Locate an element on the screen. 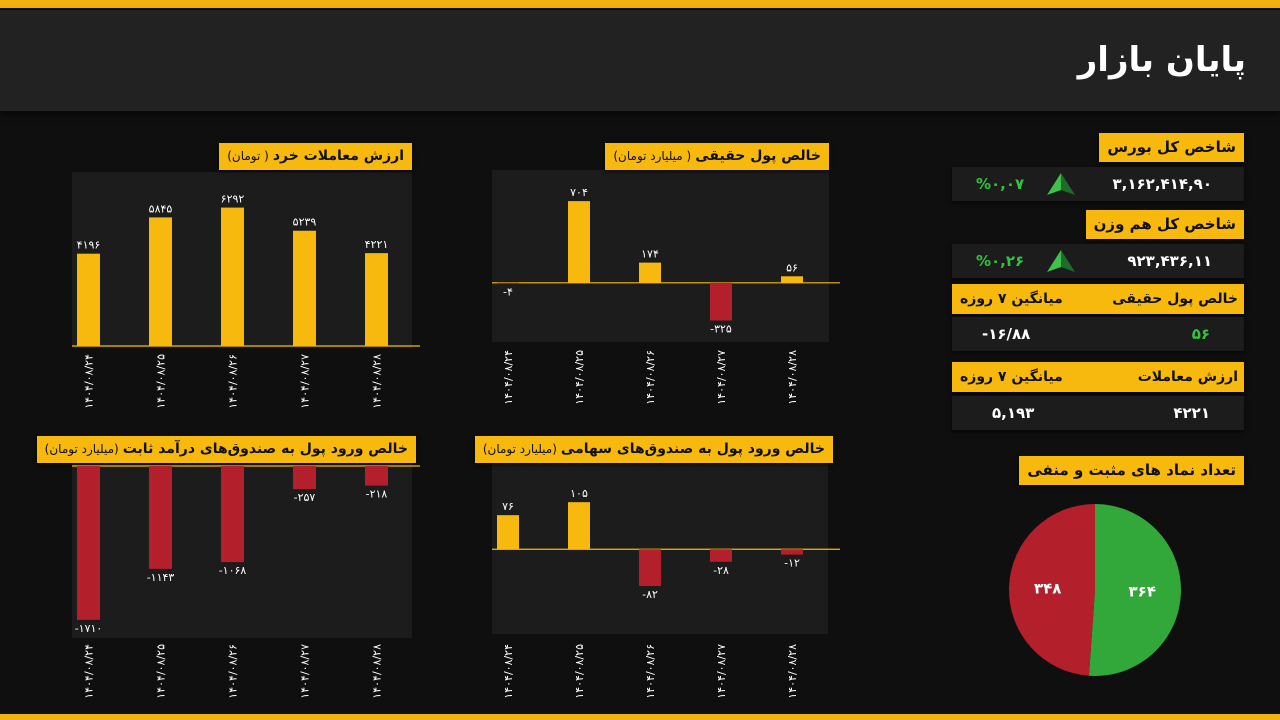 The image size is (1280, 720). index-equal-value: ۹۲۳,۴۳۶,۱۱ is located at coordinates (1169, 261).